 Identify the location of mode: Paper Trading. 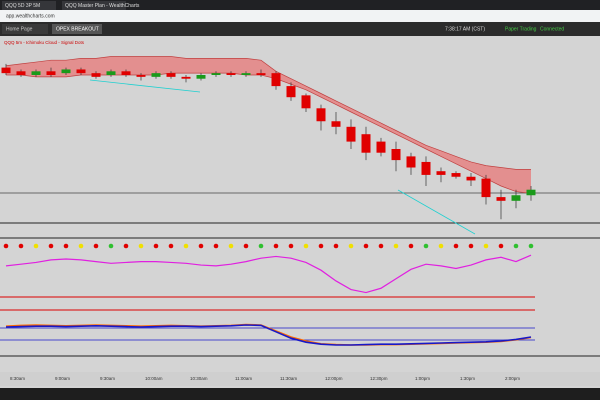
(521, 29).